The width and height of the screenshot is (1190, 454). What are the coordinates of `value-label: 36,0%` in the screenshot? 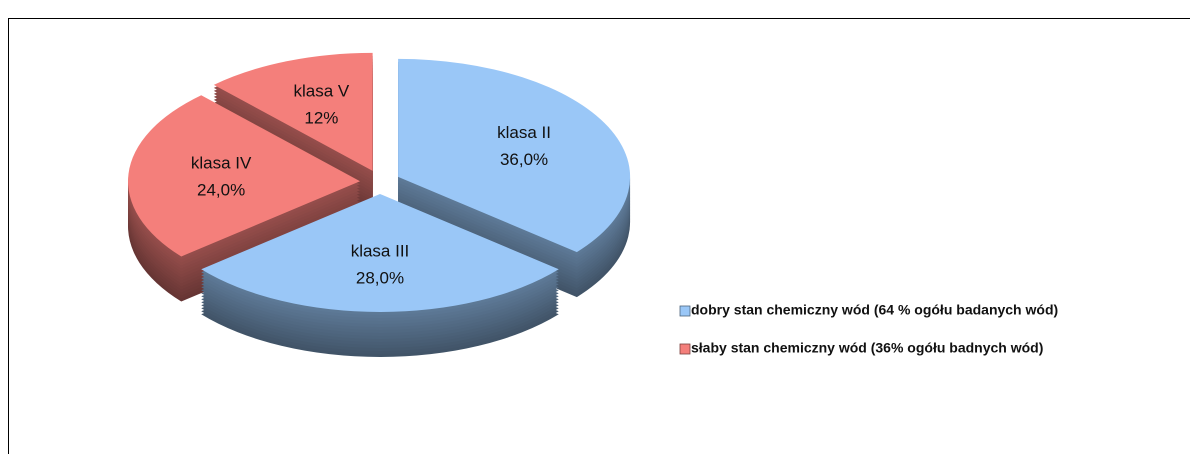 It's located at (524, 159).